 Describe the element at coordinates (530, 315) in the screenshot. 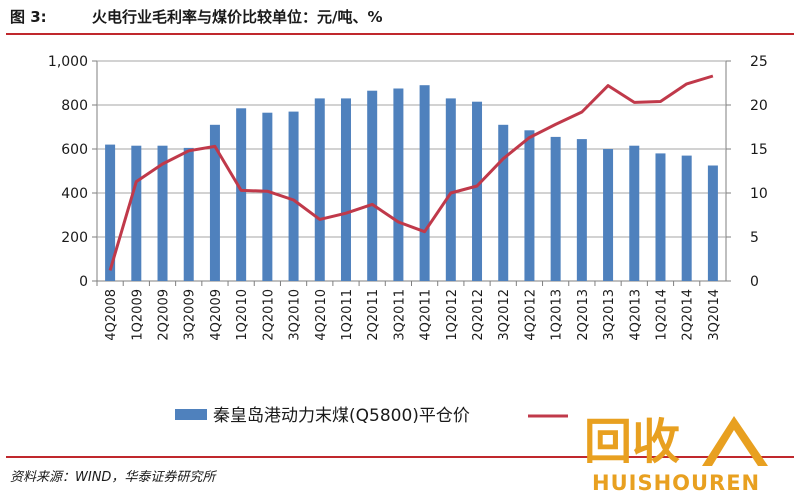

I see `x-tick-label: 4Q2012` at that location.